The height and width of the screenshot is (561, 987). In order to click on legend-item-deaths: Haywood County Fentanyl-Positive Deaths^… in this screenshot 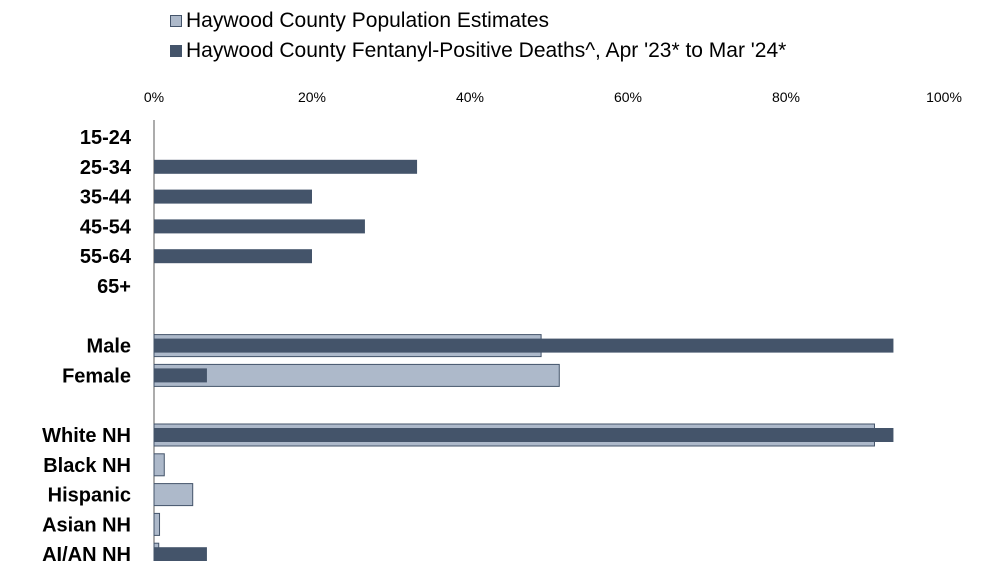, I will do `click(478, 51)`.